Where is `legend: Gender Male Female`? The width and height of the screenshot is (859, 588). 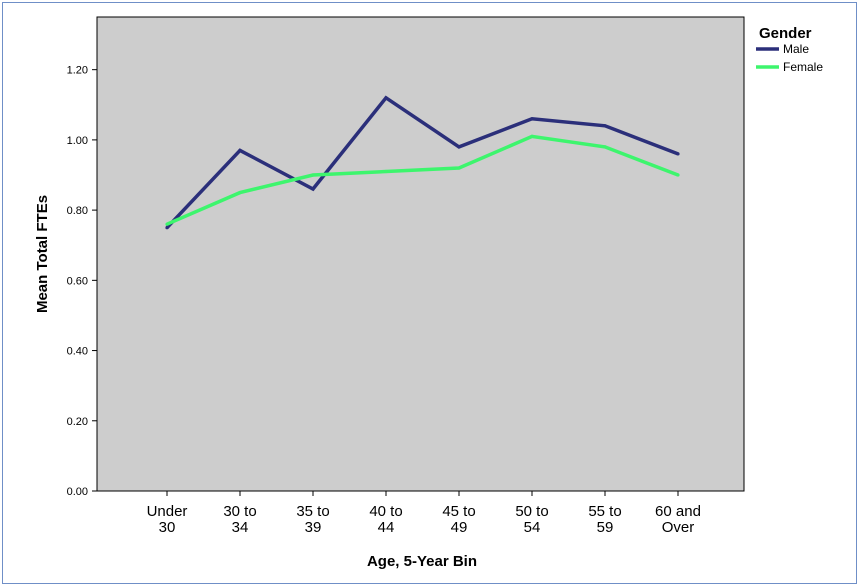 legend: Gender Male Female is located at coordinates (789, 49).